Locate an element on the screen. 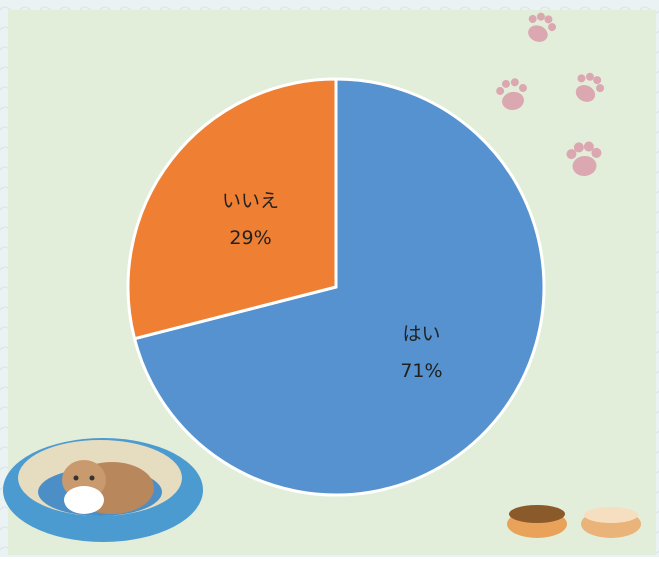  slice-category-label: いいえ is located at coordinates (250, 201).